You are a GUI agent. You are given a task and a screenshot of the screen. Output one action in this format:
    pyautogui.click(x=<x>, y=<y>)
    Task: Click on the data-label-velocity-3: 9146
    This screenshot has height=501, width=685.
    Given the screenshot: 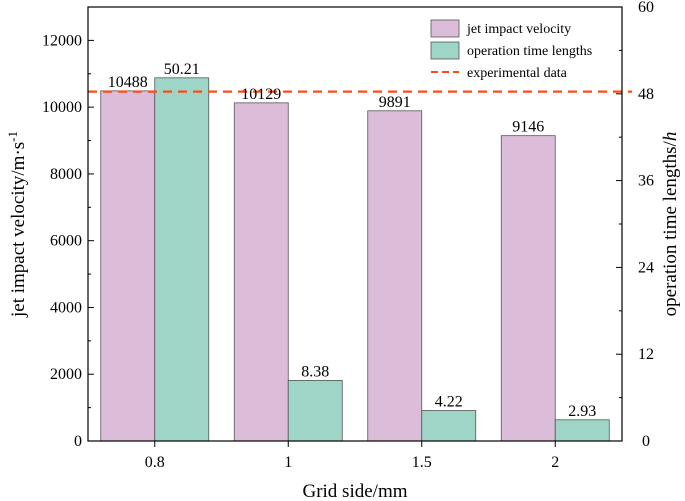 What is the action you would take?
    pyautogui.click(x=528, y=127)
    